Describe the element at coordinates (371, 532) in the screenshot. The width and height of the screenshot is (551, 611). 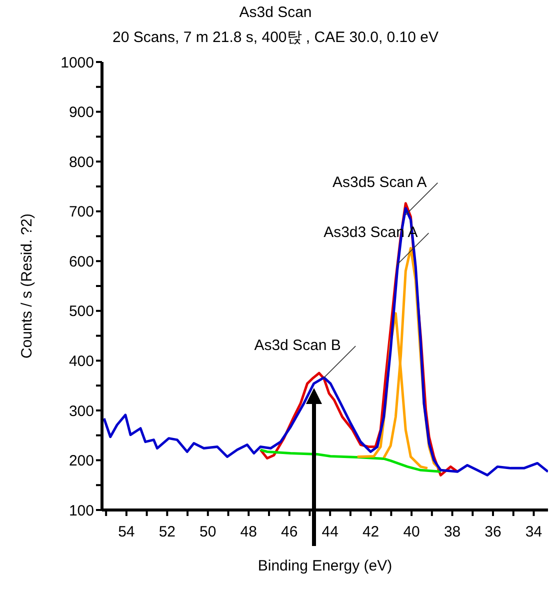
I see `x-tick-label: 42` at that location.